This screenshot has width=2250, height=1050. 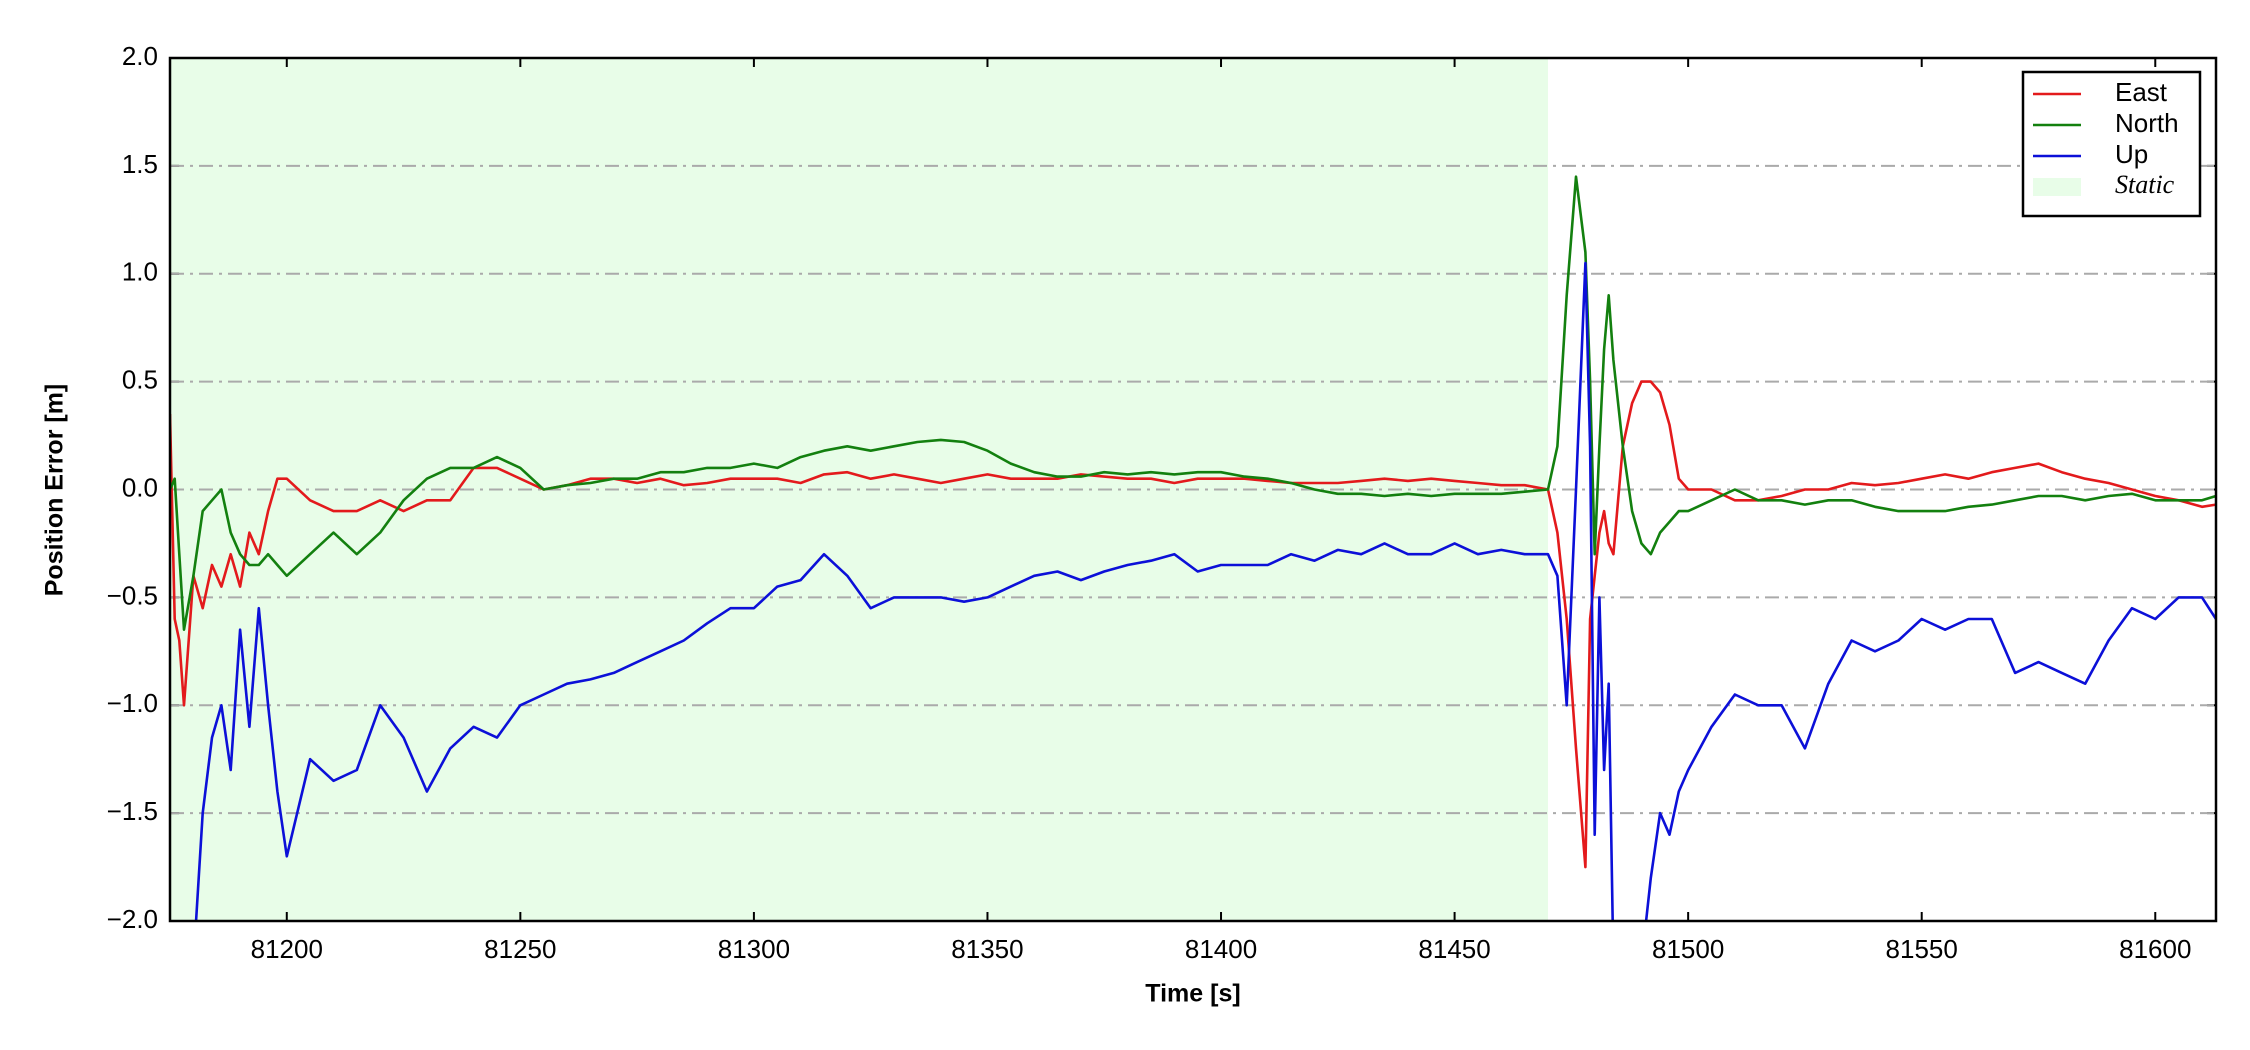 I want to click on y-tick-label: 0.0, so click(x=140, y=487).